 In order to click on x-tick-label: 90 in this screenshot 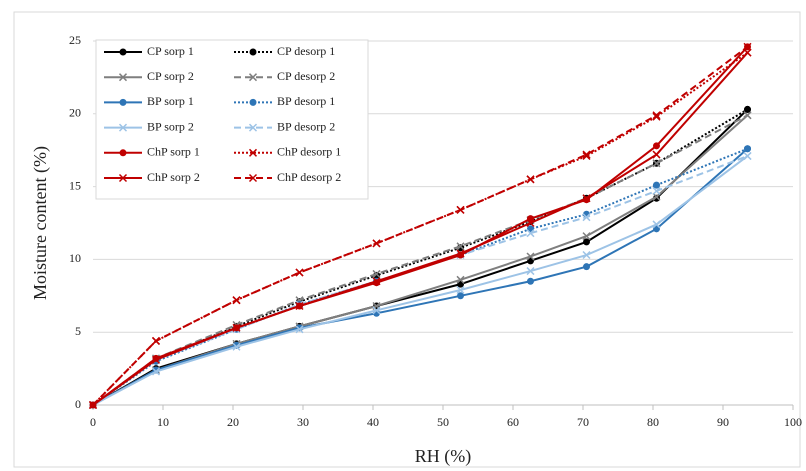, I will do `click(723, 422)`.